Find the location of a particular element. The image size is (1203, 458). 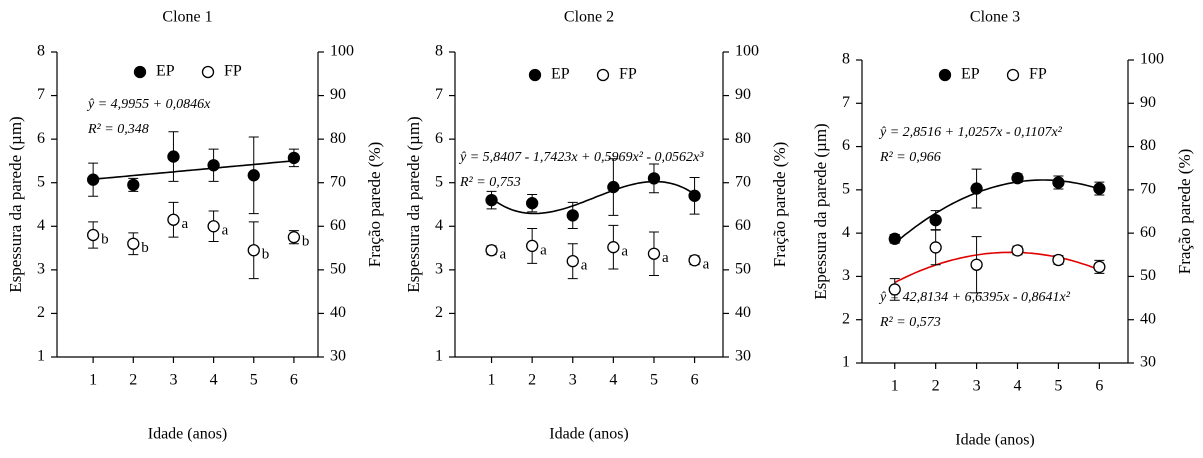

y2-tick-label: 70 is located at coordinates (1148, 189).